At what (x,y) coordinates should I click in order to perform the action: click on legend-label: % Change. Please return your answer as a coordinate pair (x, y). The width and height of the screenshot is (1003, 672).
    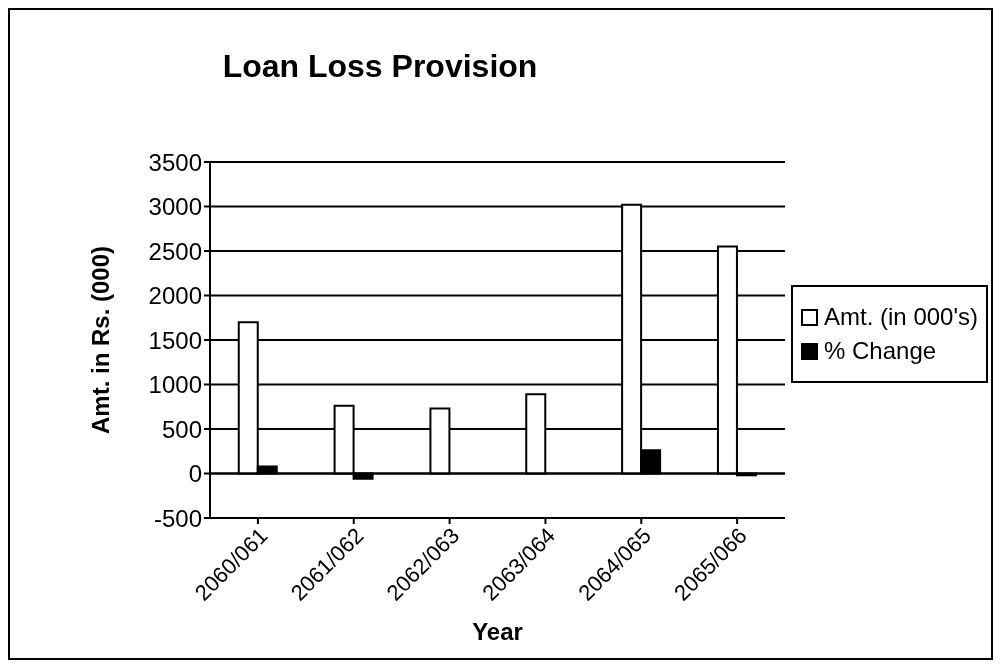
    Looking at the image, I should click on (880, 351).